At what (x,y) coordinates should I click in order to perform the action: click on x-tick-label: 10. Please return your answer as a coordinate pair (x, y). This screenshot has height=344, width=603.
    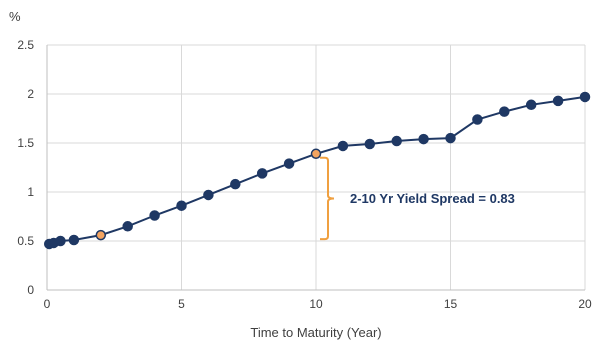
    Looking at the image, I should click on (316, 304).